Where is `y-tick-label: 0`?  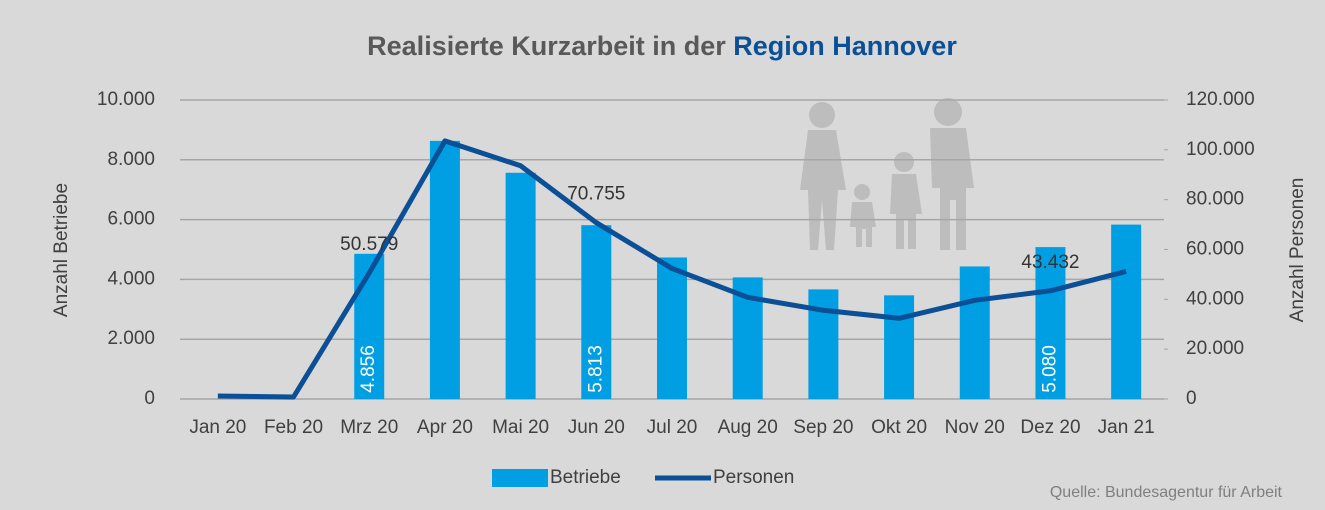 y-tick-label: 0 is located at coordinates (149, 398).